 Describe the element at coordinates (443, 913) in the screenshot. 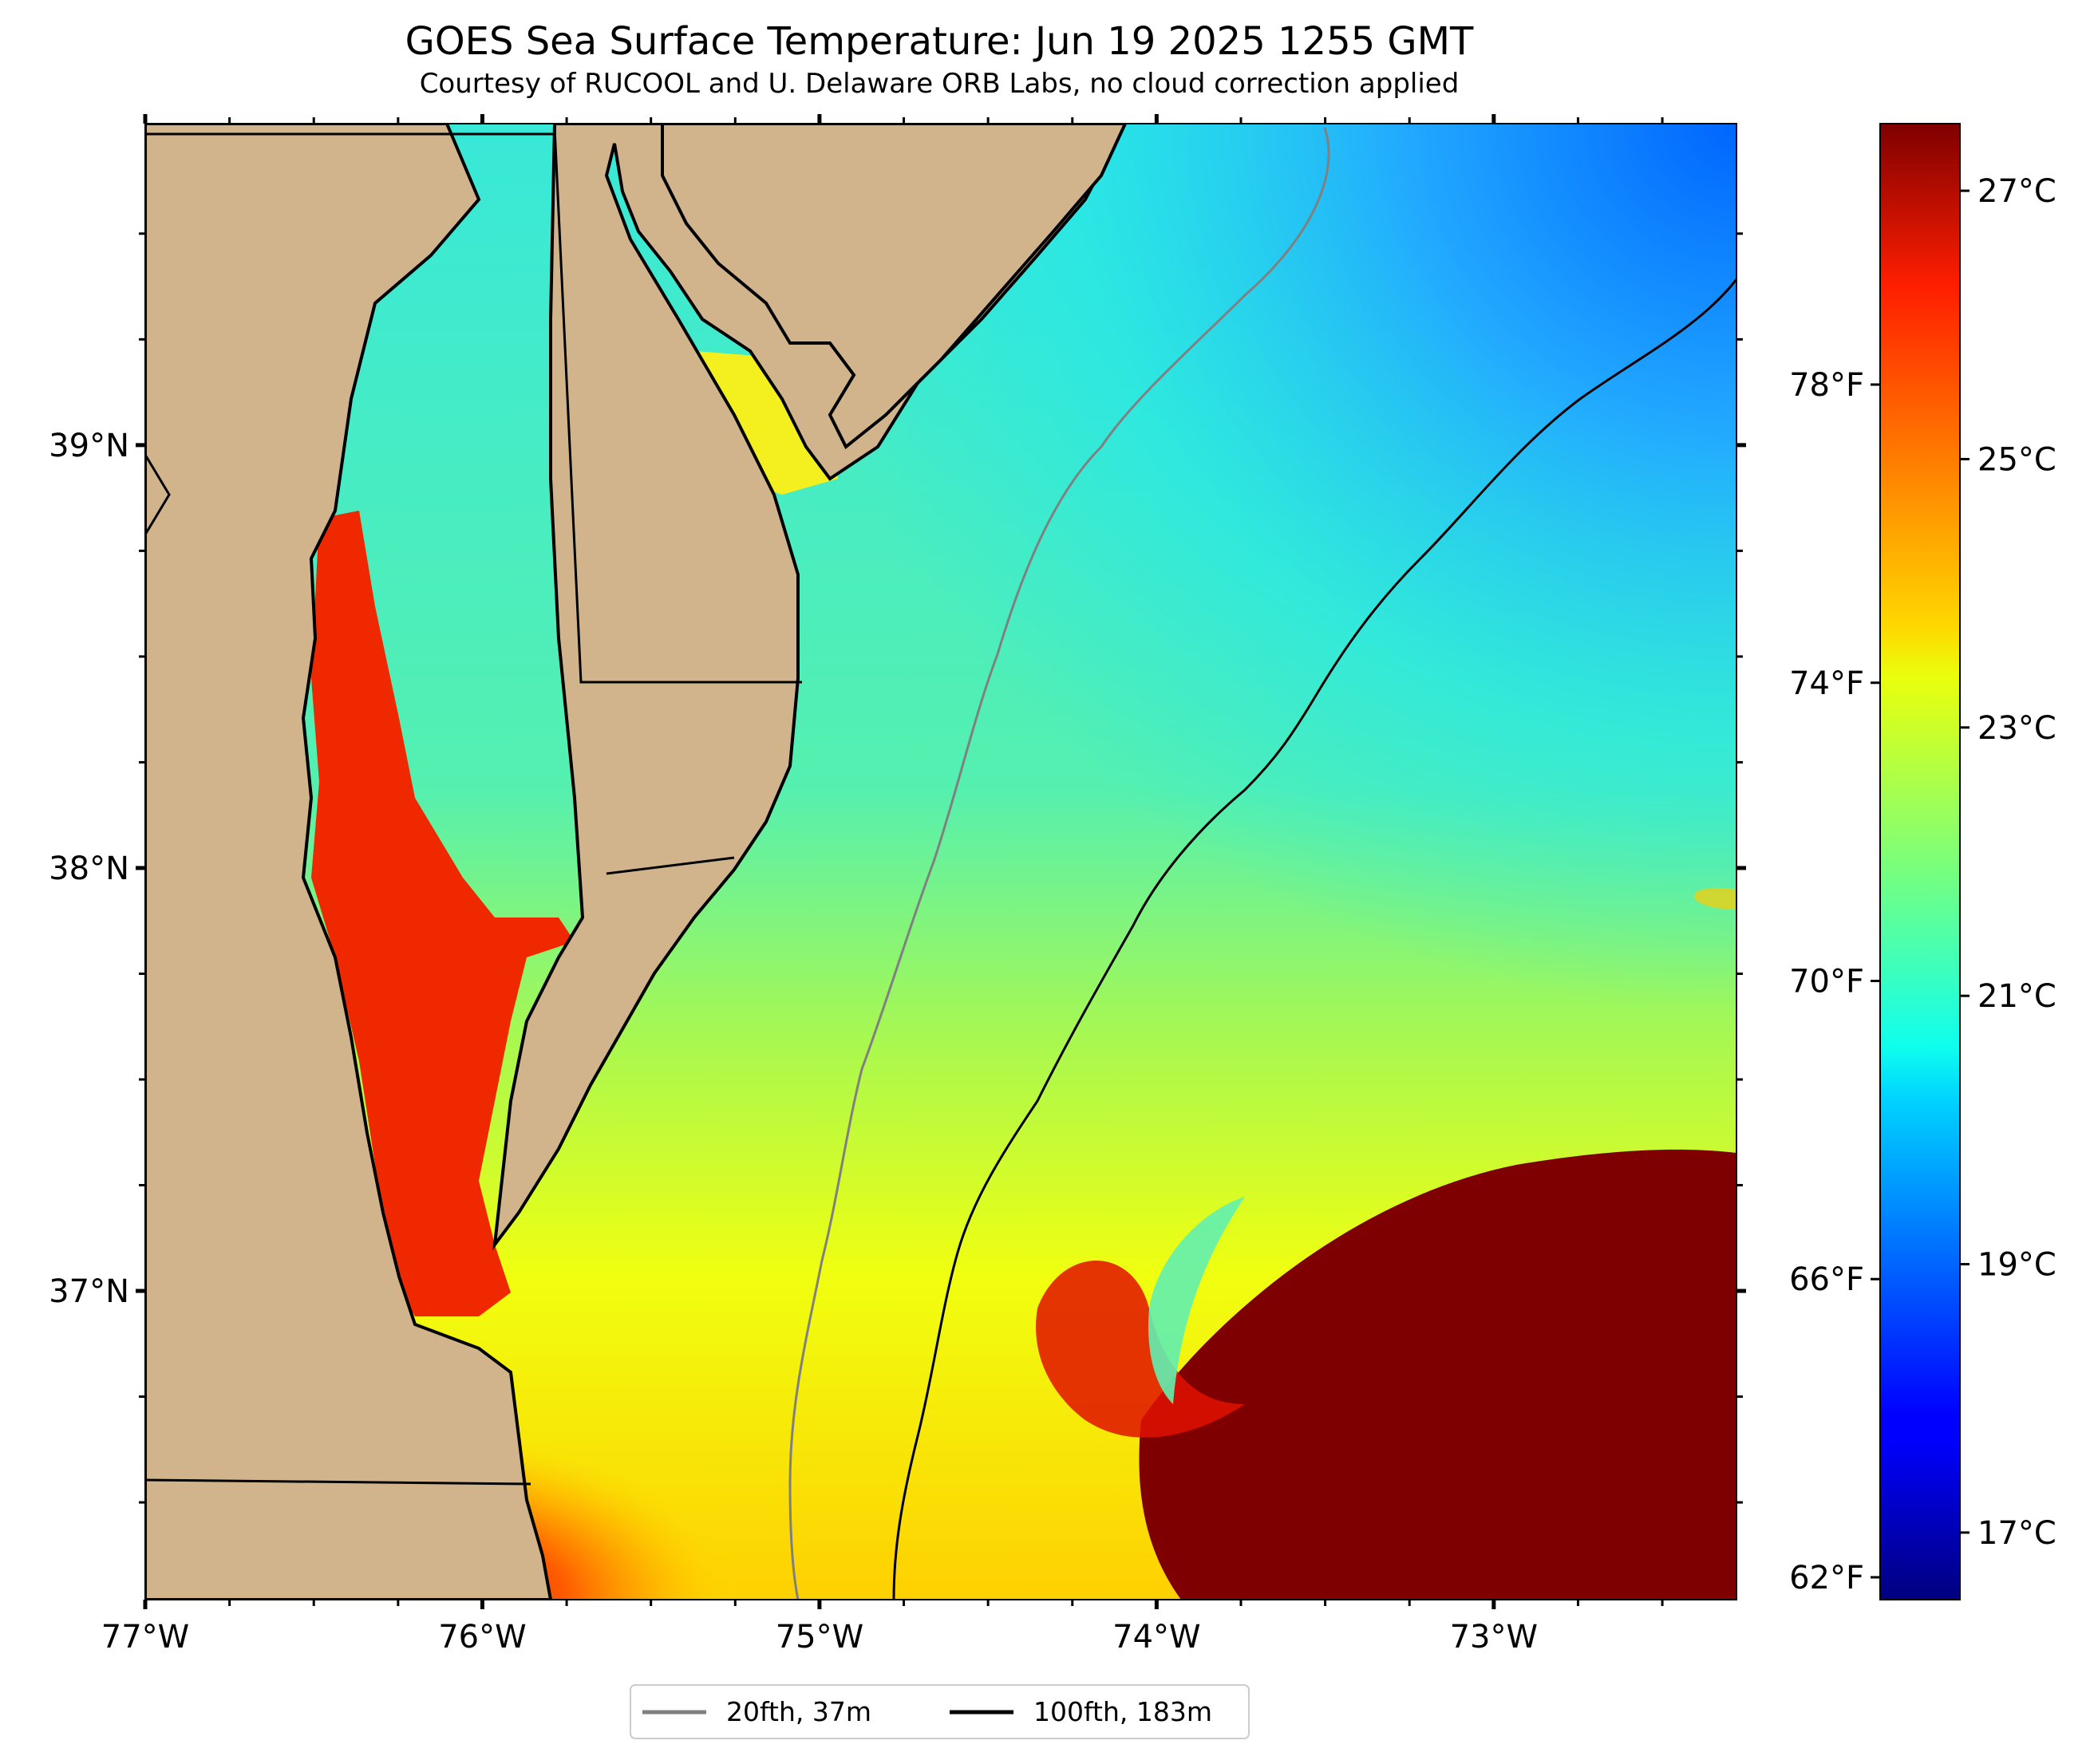

I see `chesapeake-bay-water` at that location.